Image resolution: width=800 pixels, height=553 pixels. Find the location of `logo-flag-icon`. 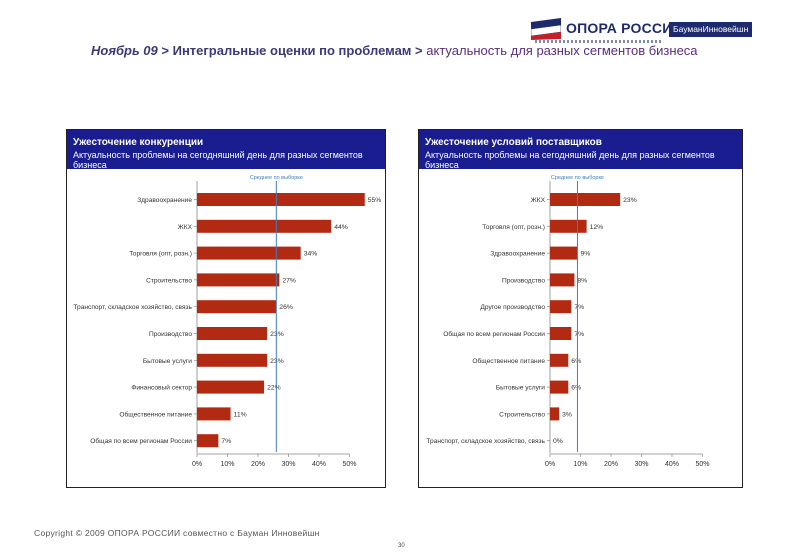

logo-flag-icon is located at coordinates (546, 29).